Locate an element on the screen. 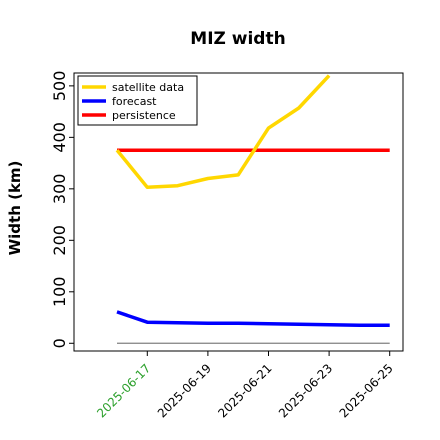 The width and height of the screenshot is (440, 440). y-tick-label: 200 is located at coordinates (59, 240).